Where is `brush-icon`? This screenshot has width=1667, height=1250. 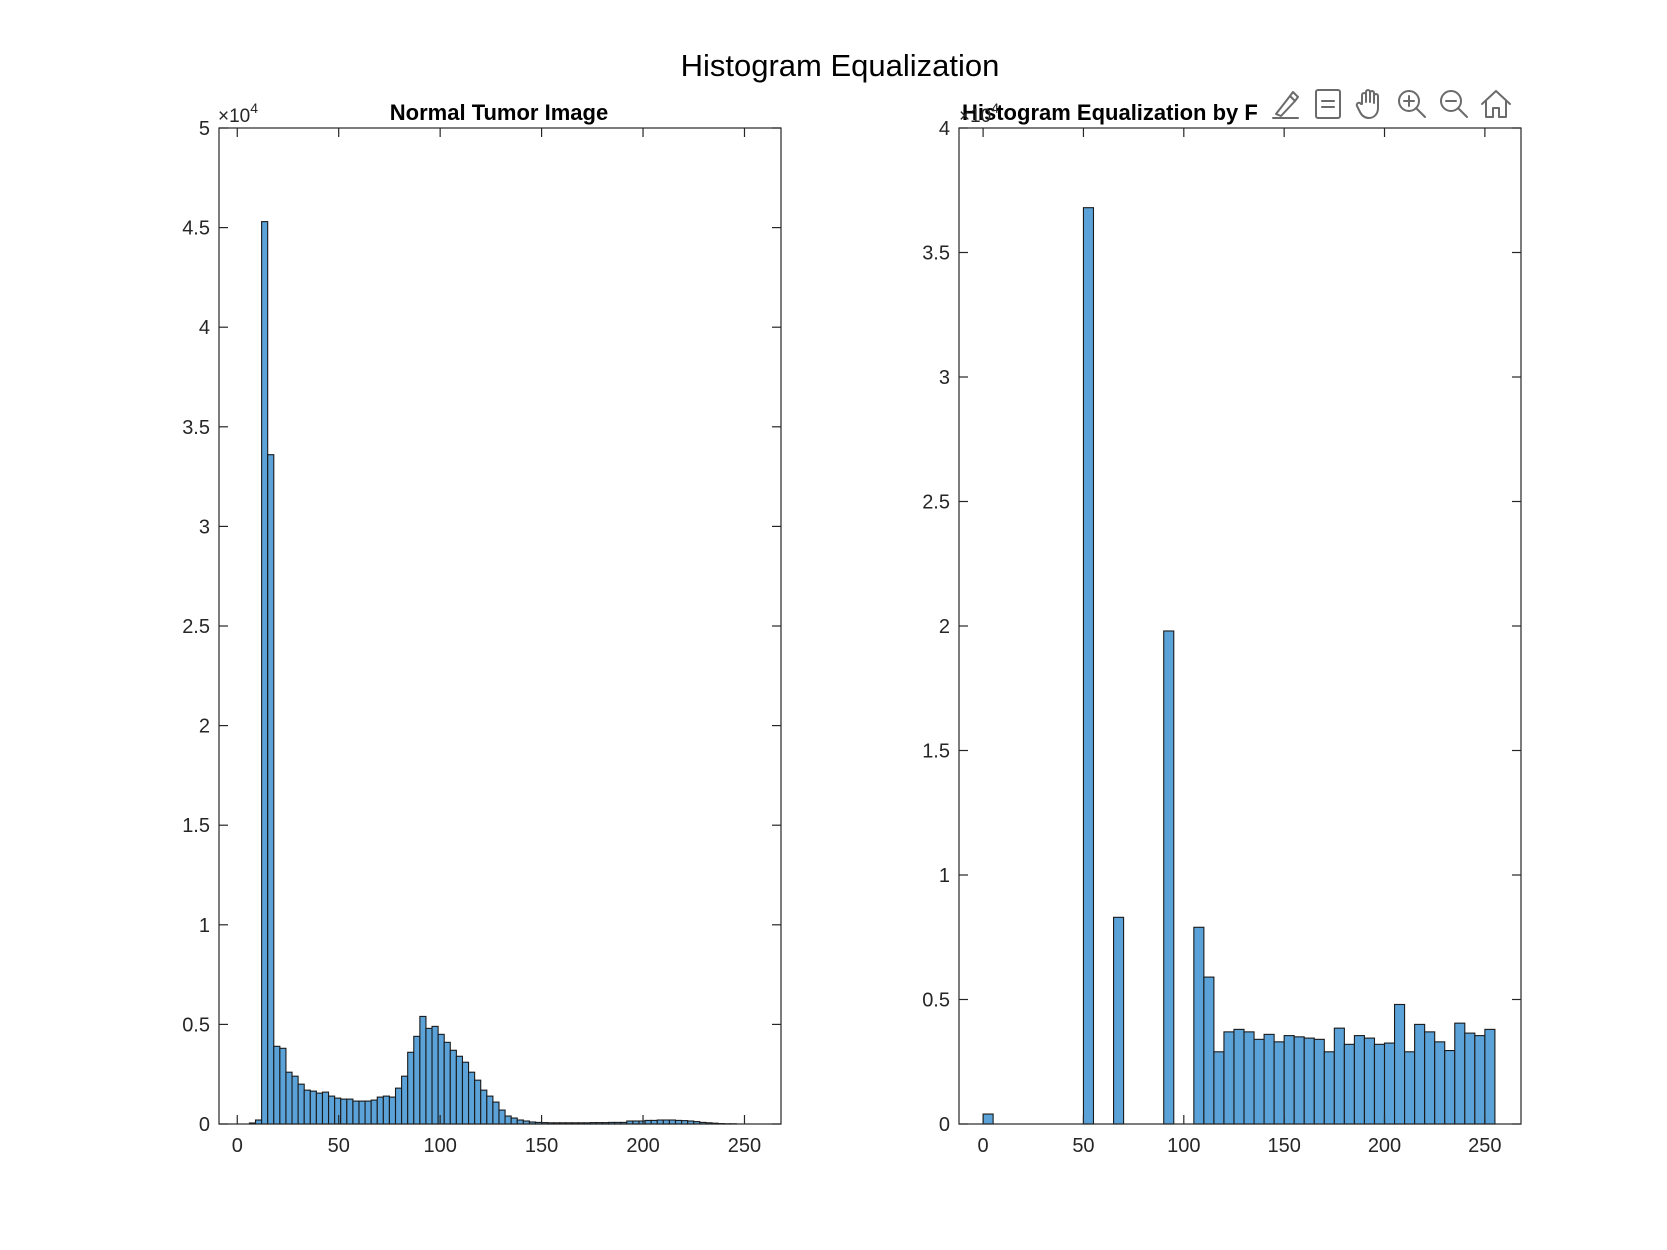 brush-icon is located at coordinates (1285, 105).